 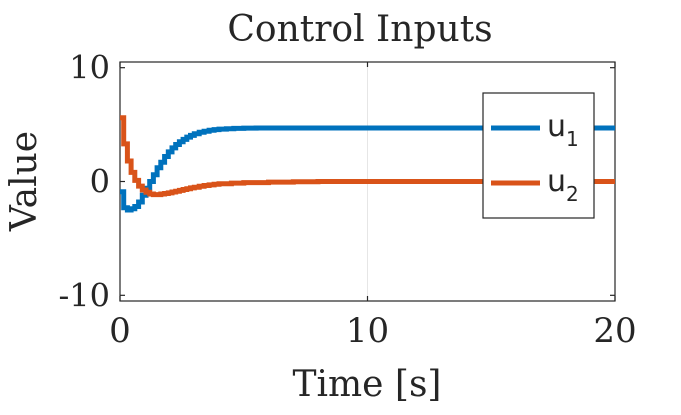 I want to click on series-line-u2, so click(x=367, y=156).